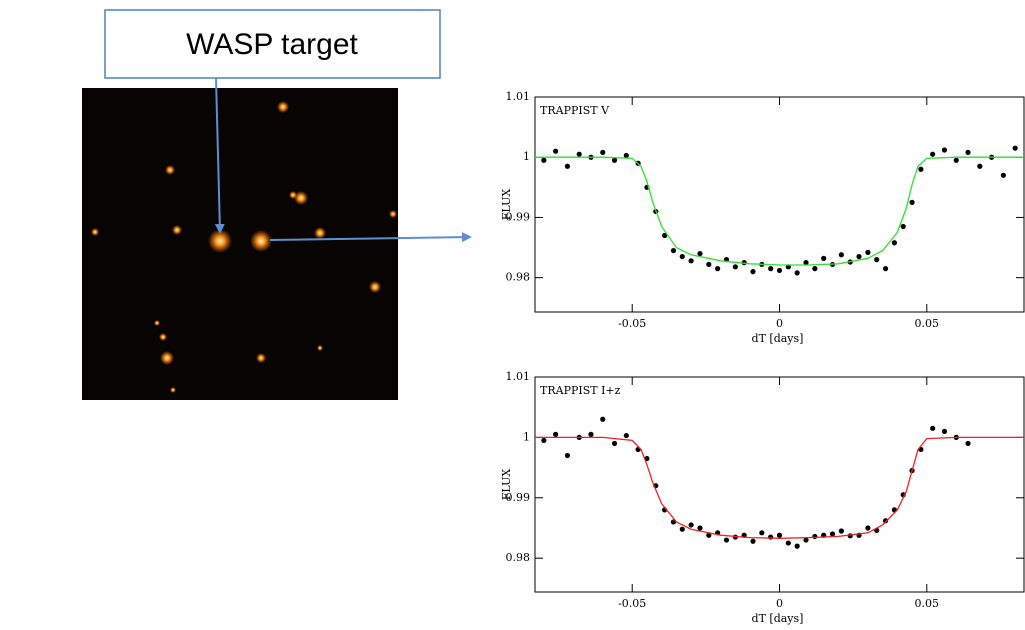 The image size is (1025, 630). I want to click on annotation: TRAPPIST V, so click(575, 110).